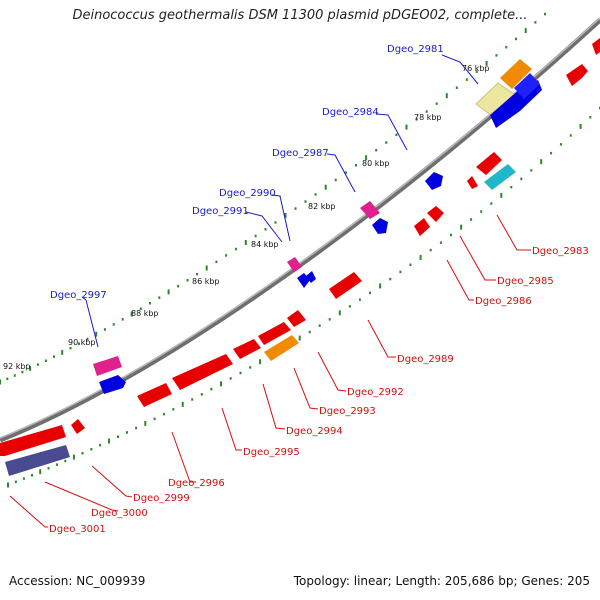  I want to click on gene-red-79a, so click(489, 163).